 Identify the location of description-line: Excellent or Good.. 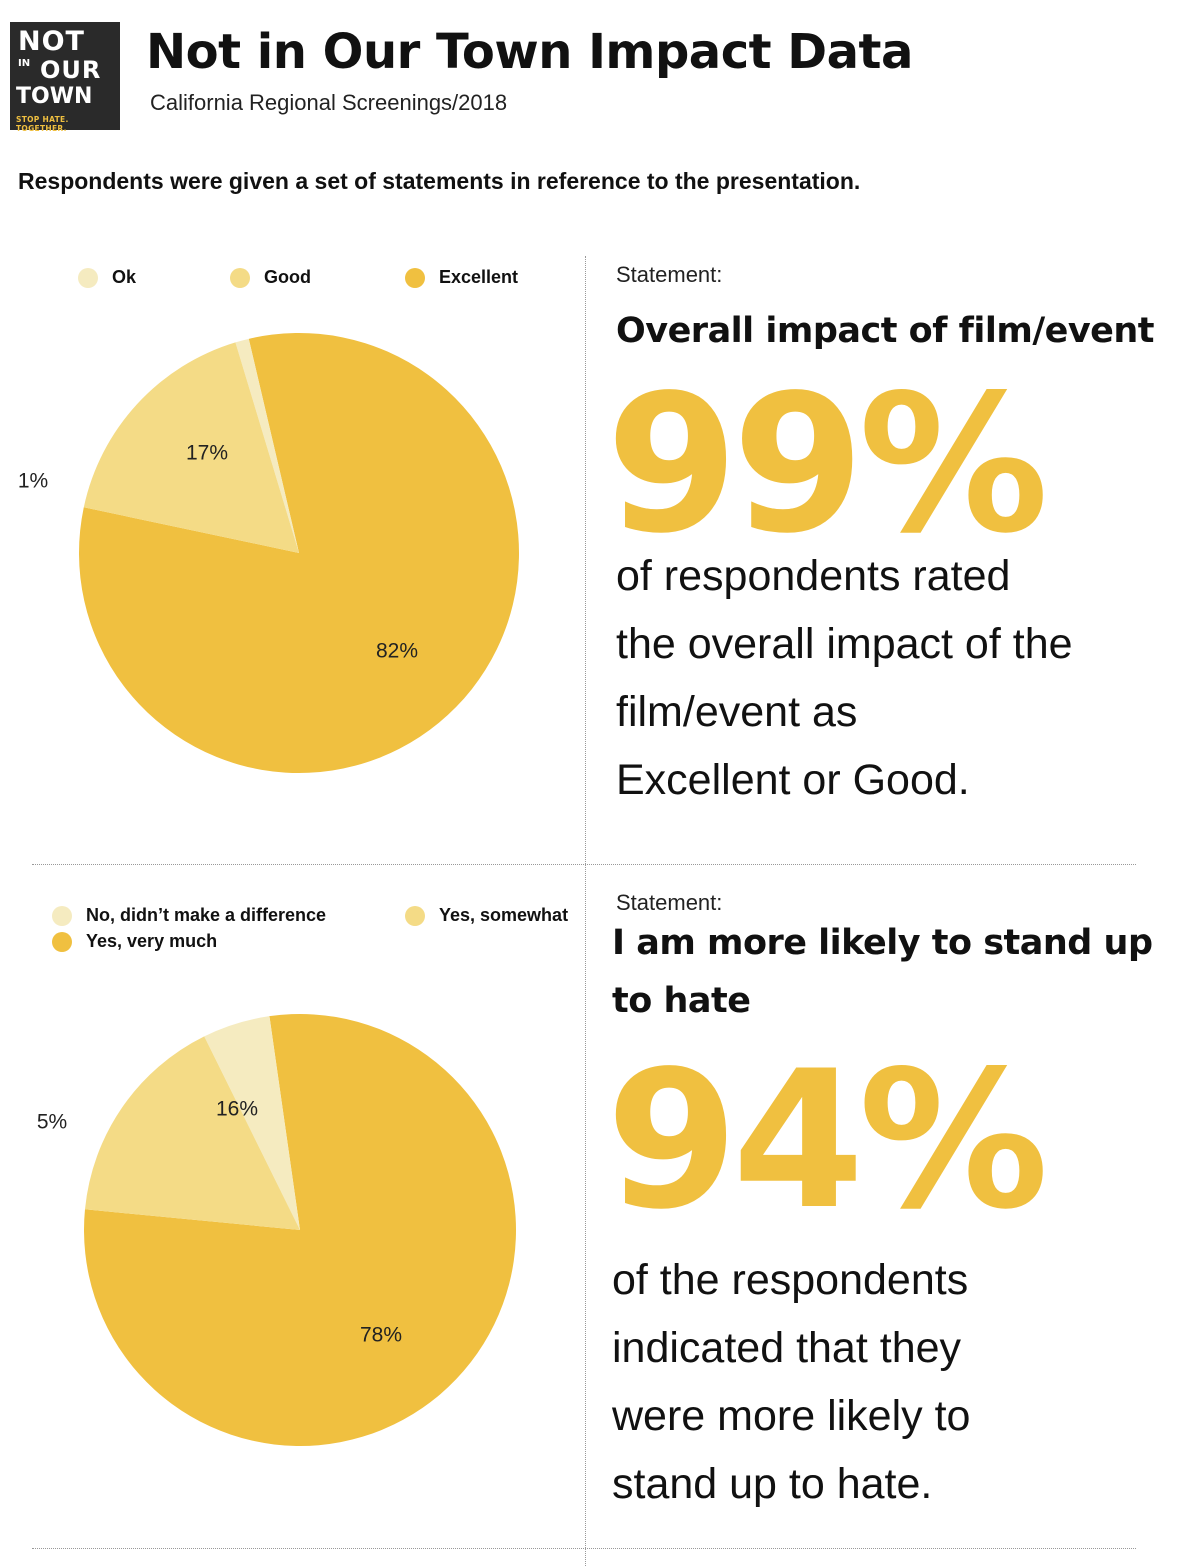
(793, 780).